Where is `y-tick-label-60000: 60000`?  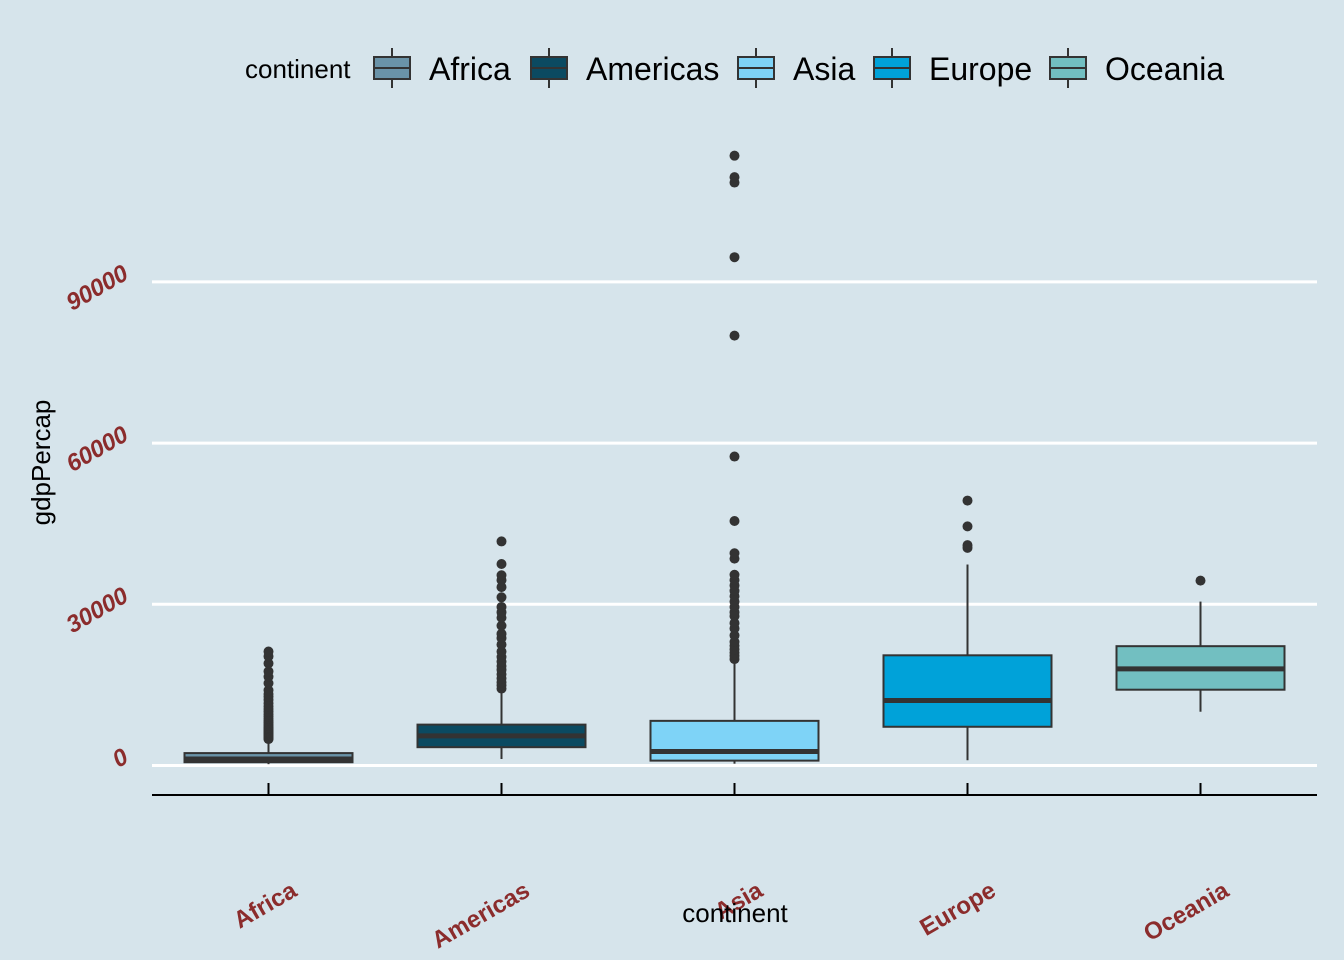 y-tick-label-60000: 60000 is located at coordinates (98, 449).